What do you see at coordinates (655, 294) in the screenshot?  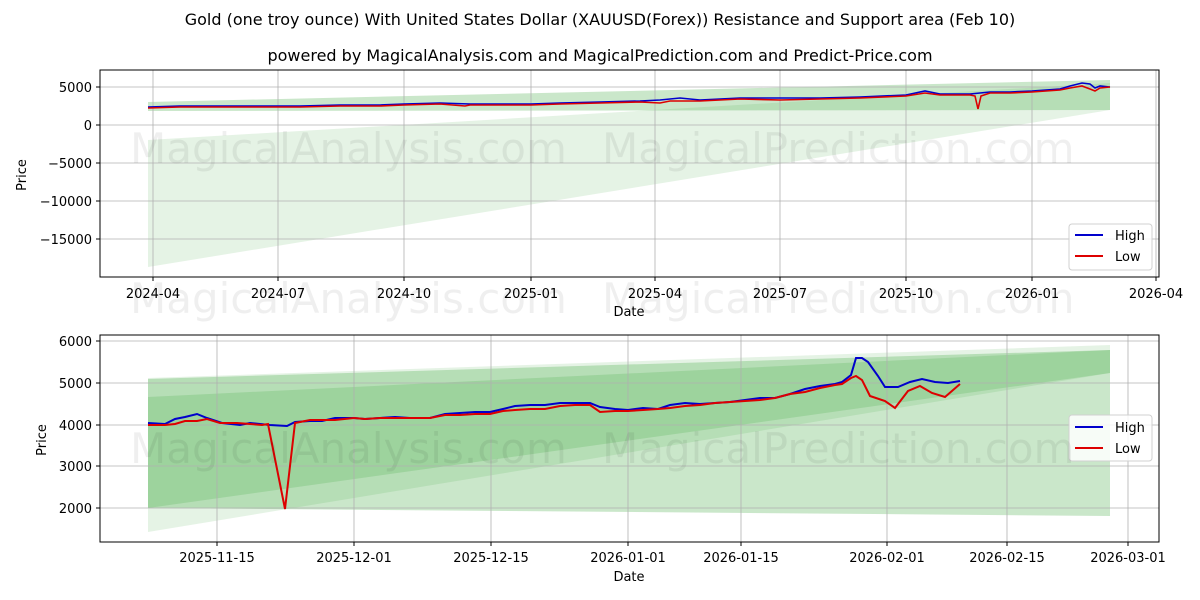 I see `top-xtick: 2025-04` at bounding box center [655, 294].